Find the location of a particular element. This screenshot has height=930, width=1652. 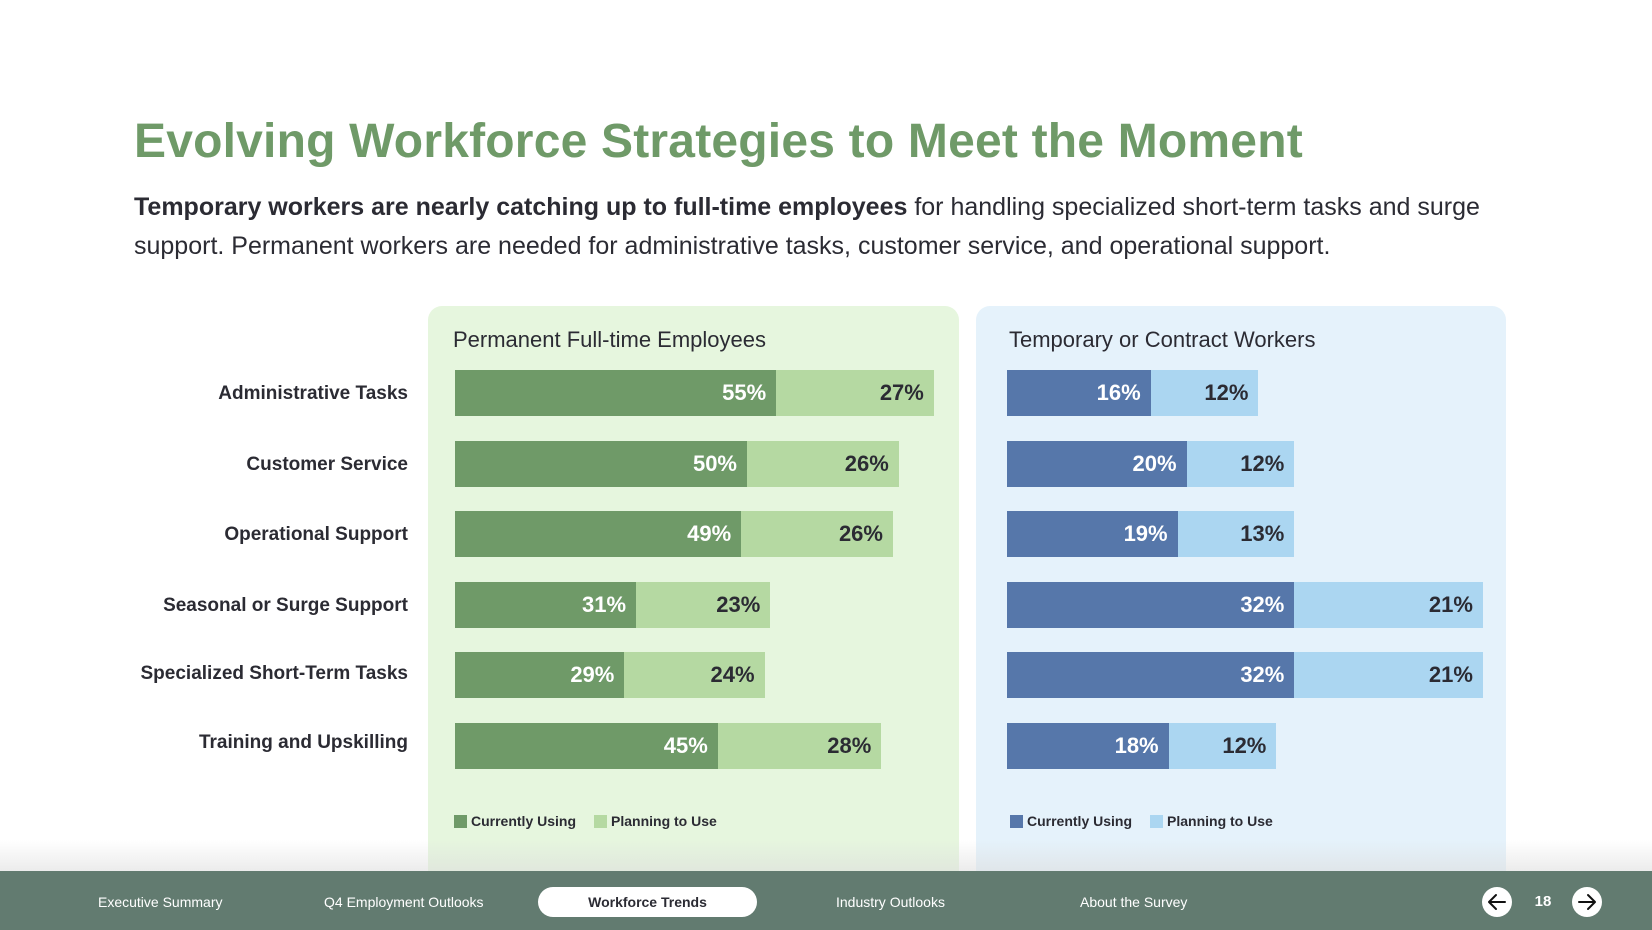

stacked-bar: 49% 26% is located at coordinates (674, 534).